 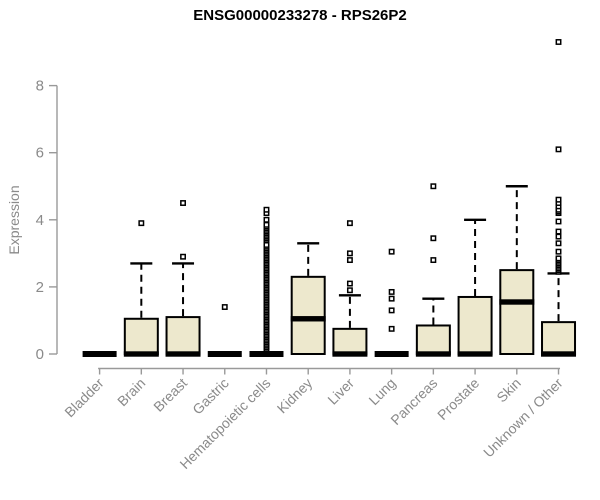 I want to click on y-tick-label: 8, so click(x=40, y=86).